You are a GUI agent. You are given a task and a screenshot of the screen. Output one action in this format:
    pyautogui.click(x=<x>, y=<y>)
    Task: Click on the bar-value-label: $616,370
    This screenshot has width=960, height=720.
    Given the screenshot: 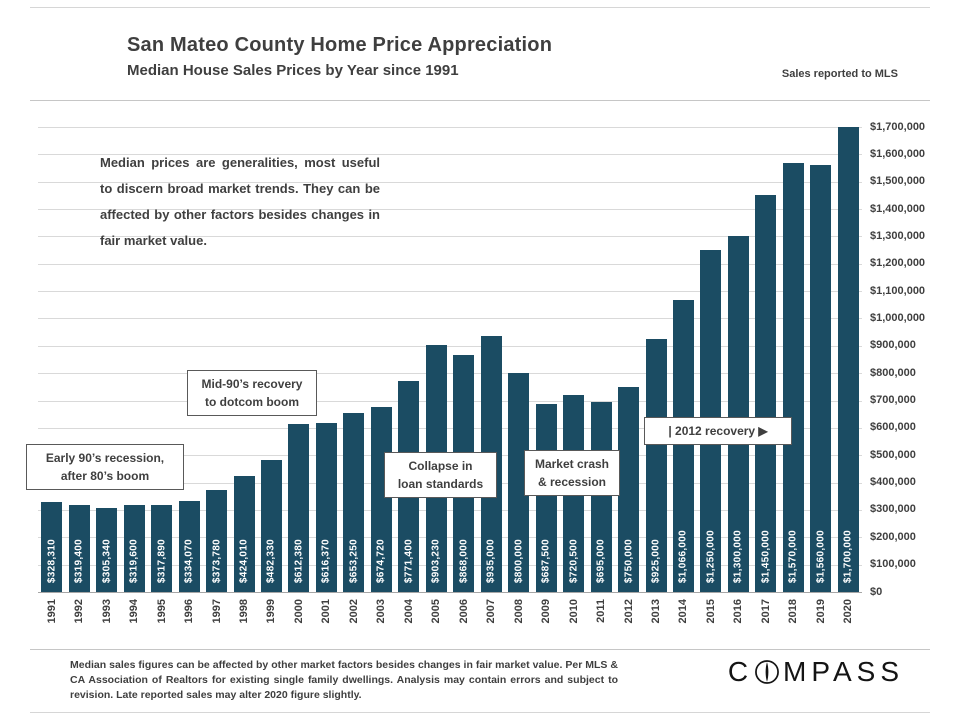 What is the action you would take?
    pyautogui.click(x=326, y=560)
    